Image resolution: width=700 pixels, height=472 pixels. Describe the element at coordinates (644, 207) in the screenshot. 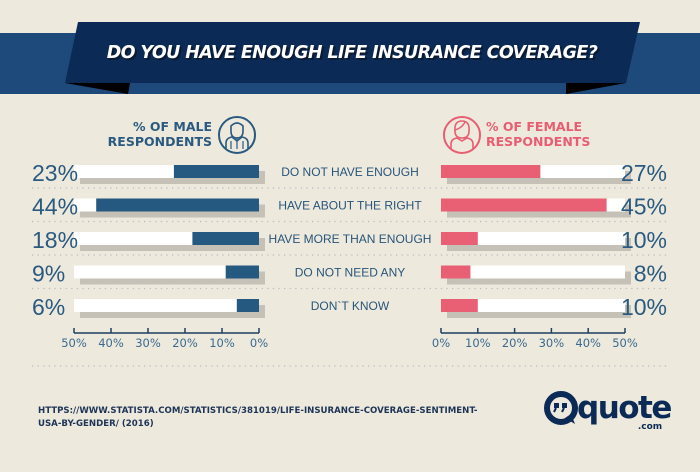

I see `female-value-label: 45%` at that location.